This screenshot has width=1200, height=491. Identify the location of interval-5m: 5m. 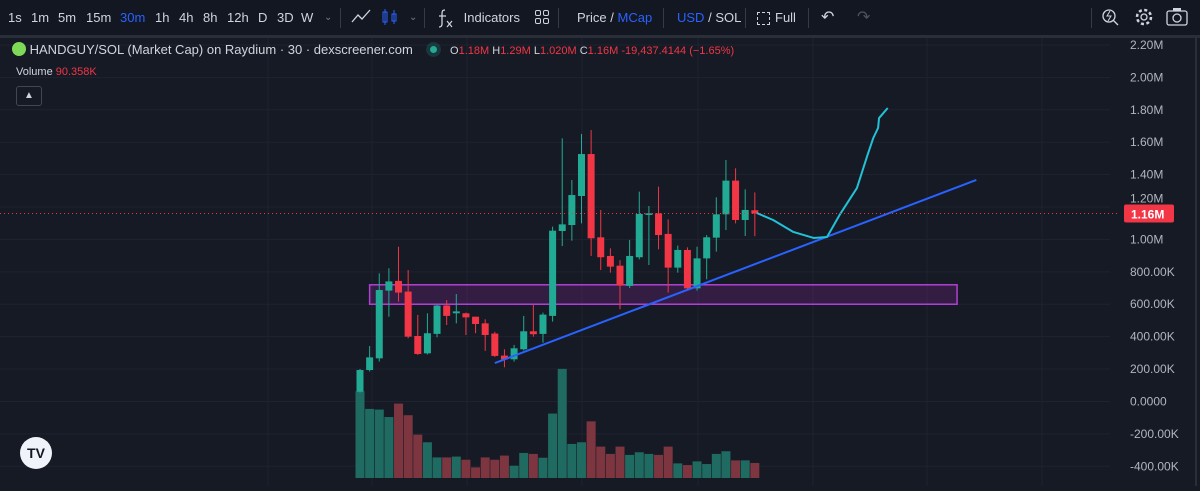
(67, 17).